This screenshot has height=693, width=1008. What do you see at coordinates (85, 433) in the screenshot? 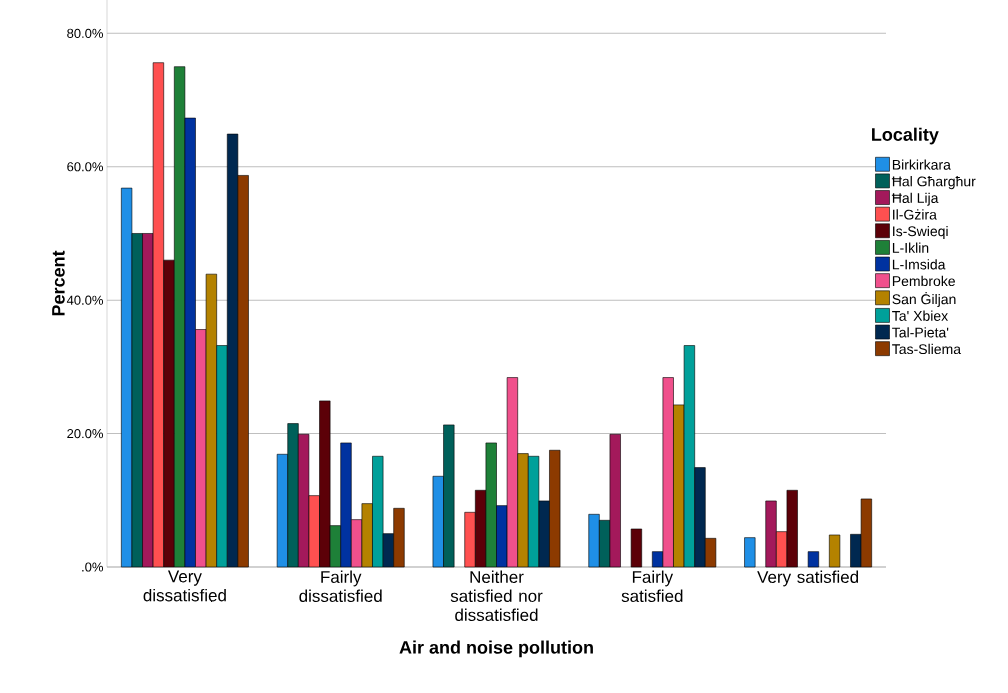
I see `y-tick-label: 20.0%` at bounding box center [85, 433].